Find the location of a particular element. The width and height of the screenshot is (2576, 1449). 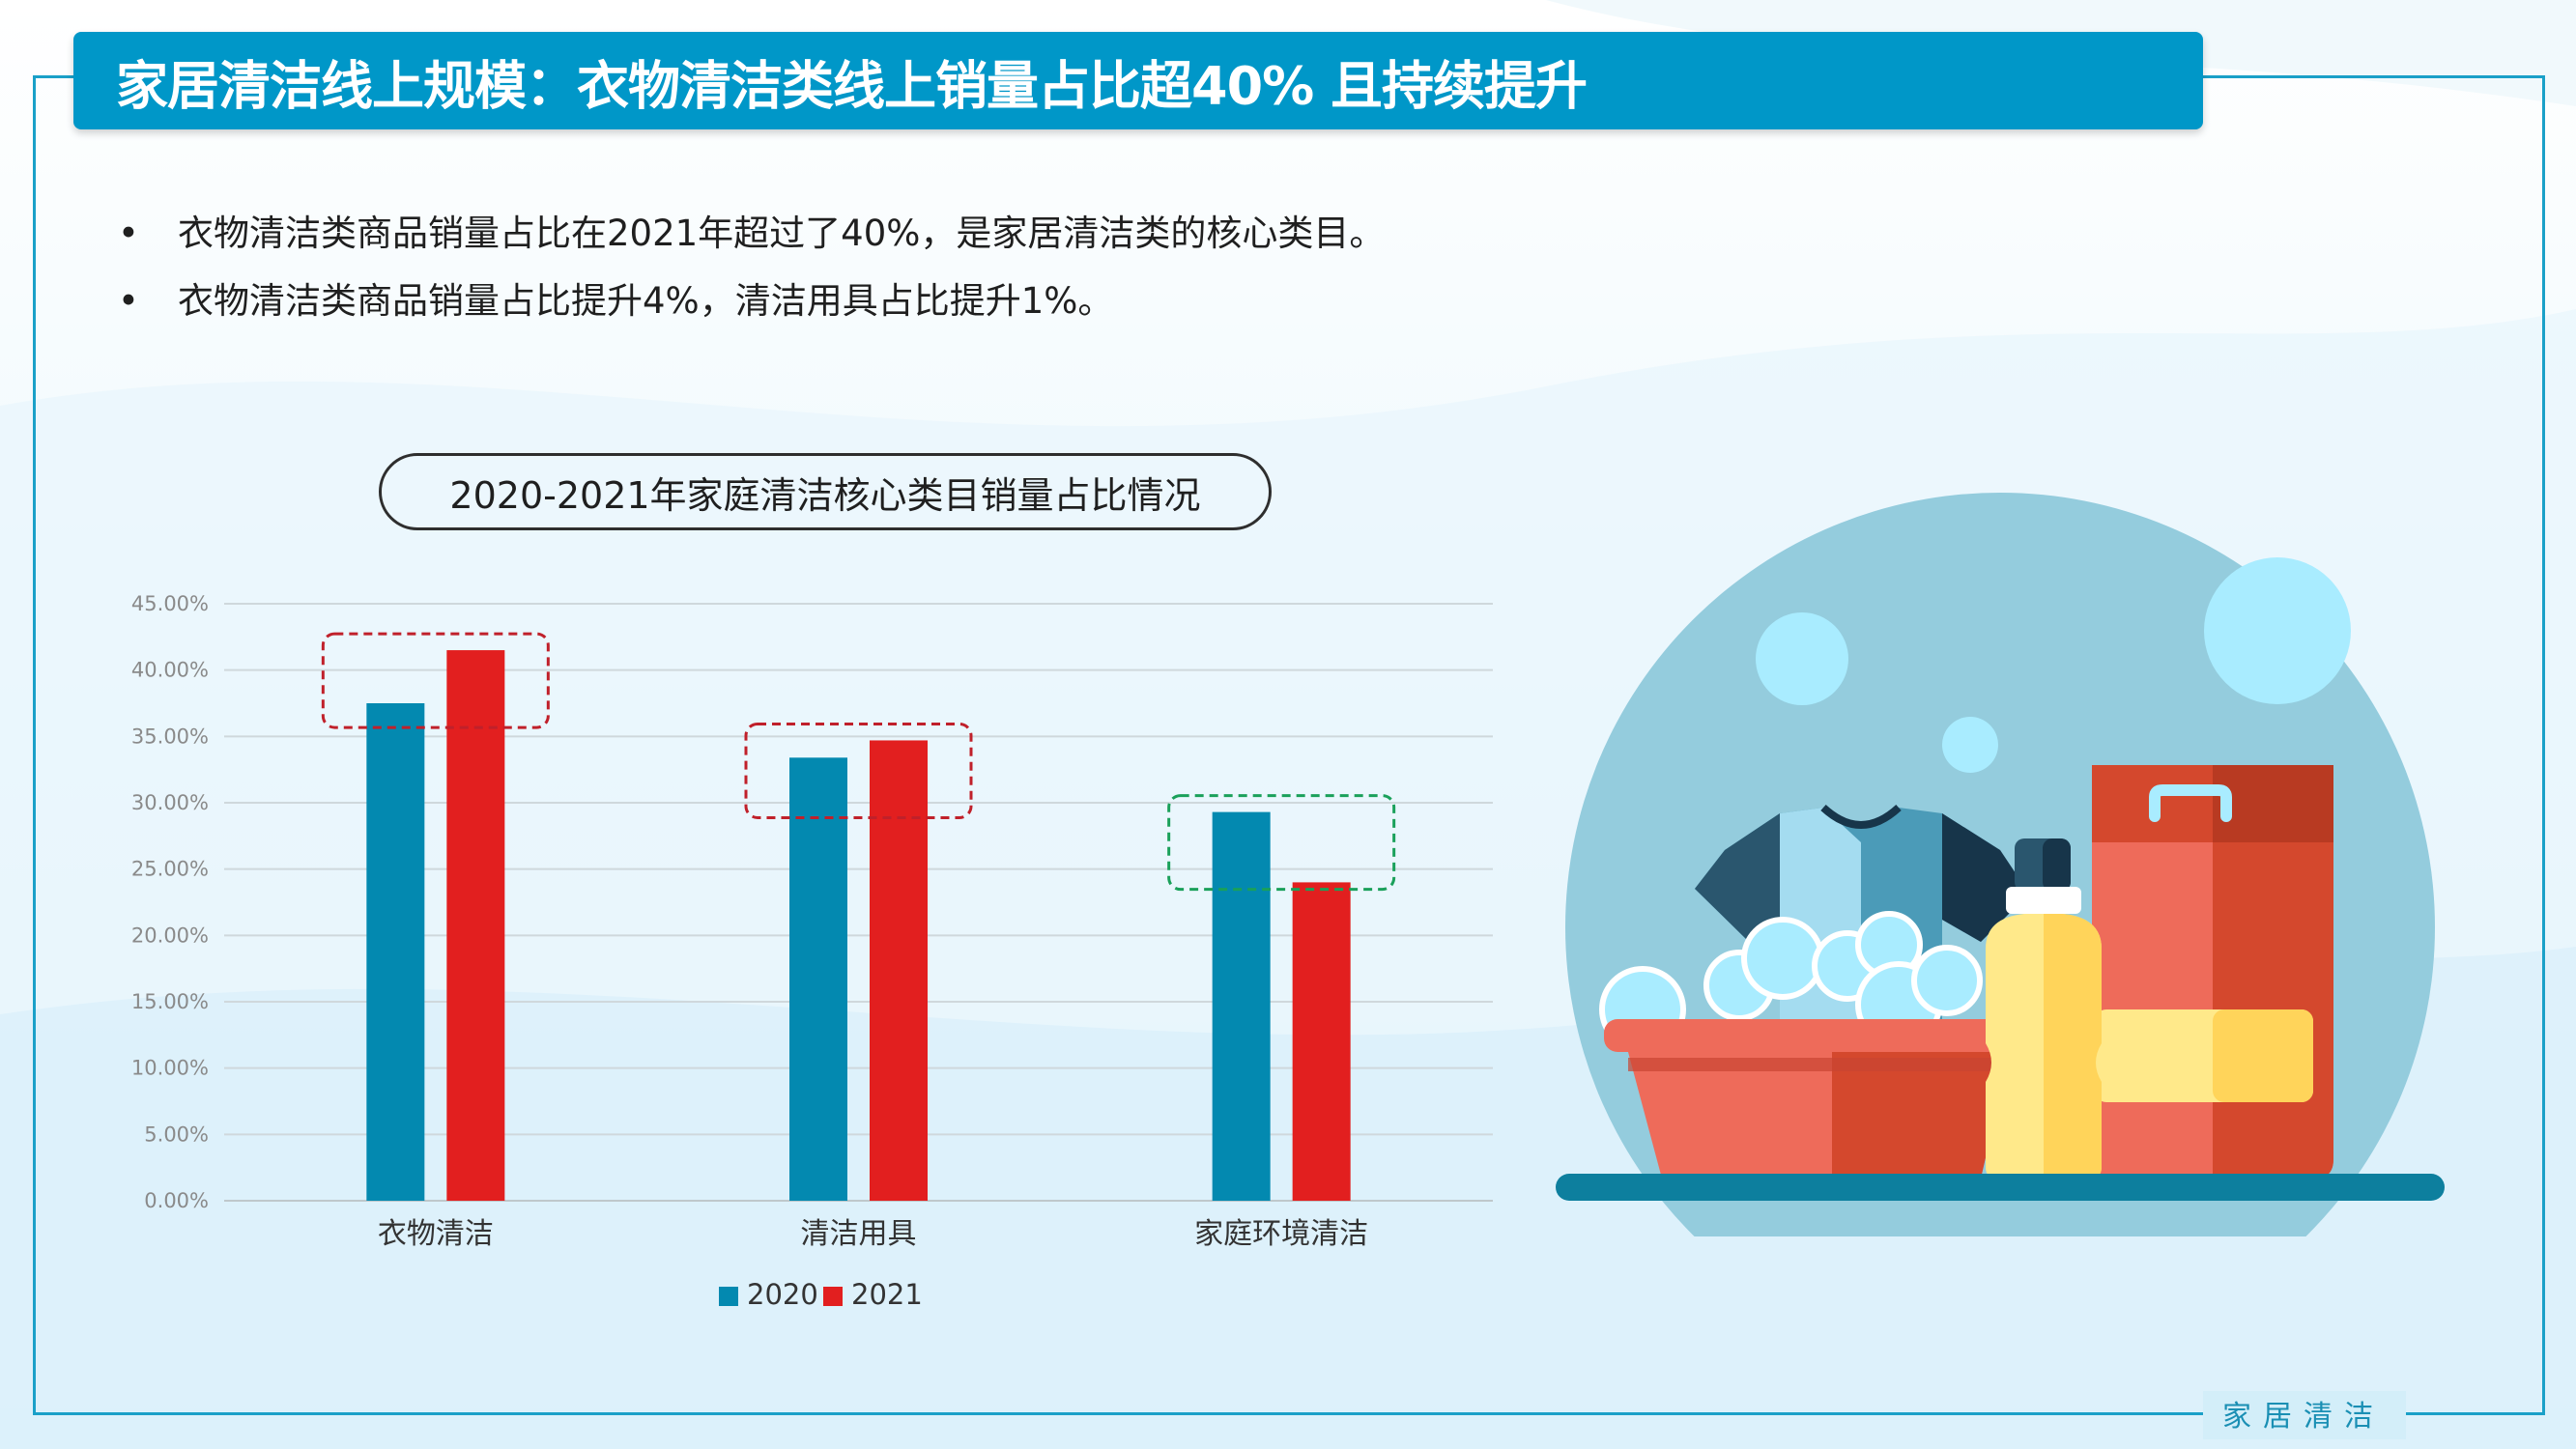

x-category-label: 衣物清洁 is located at coordinates (436, 1234).